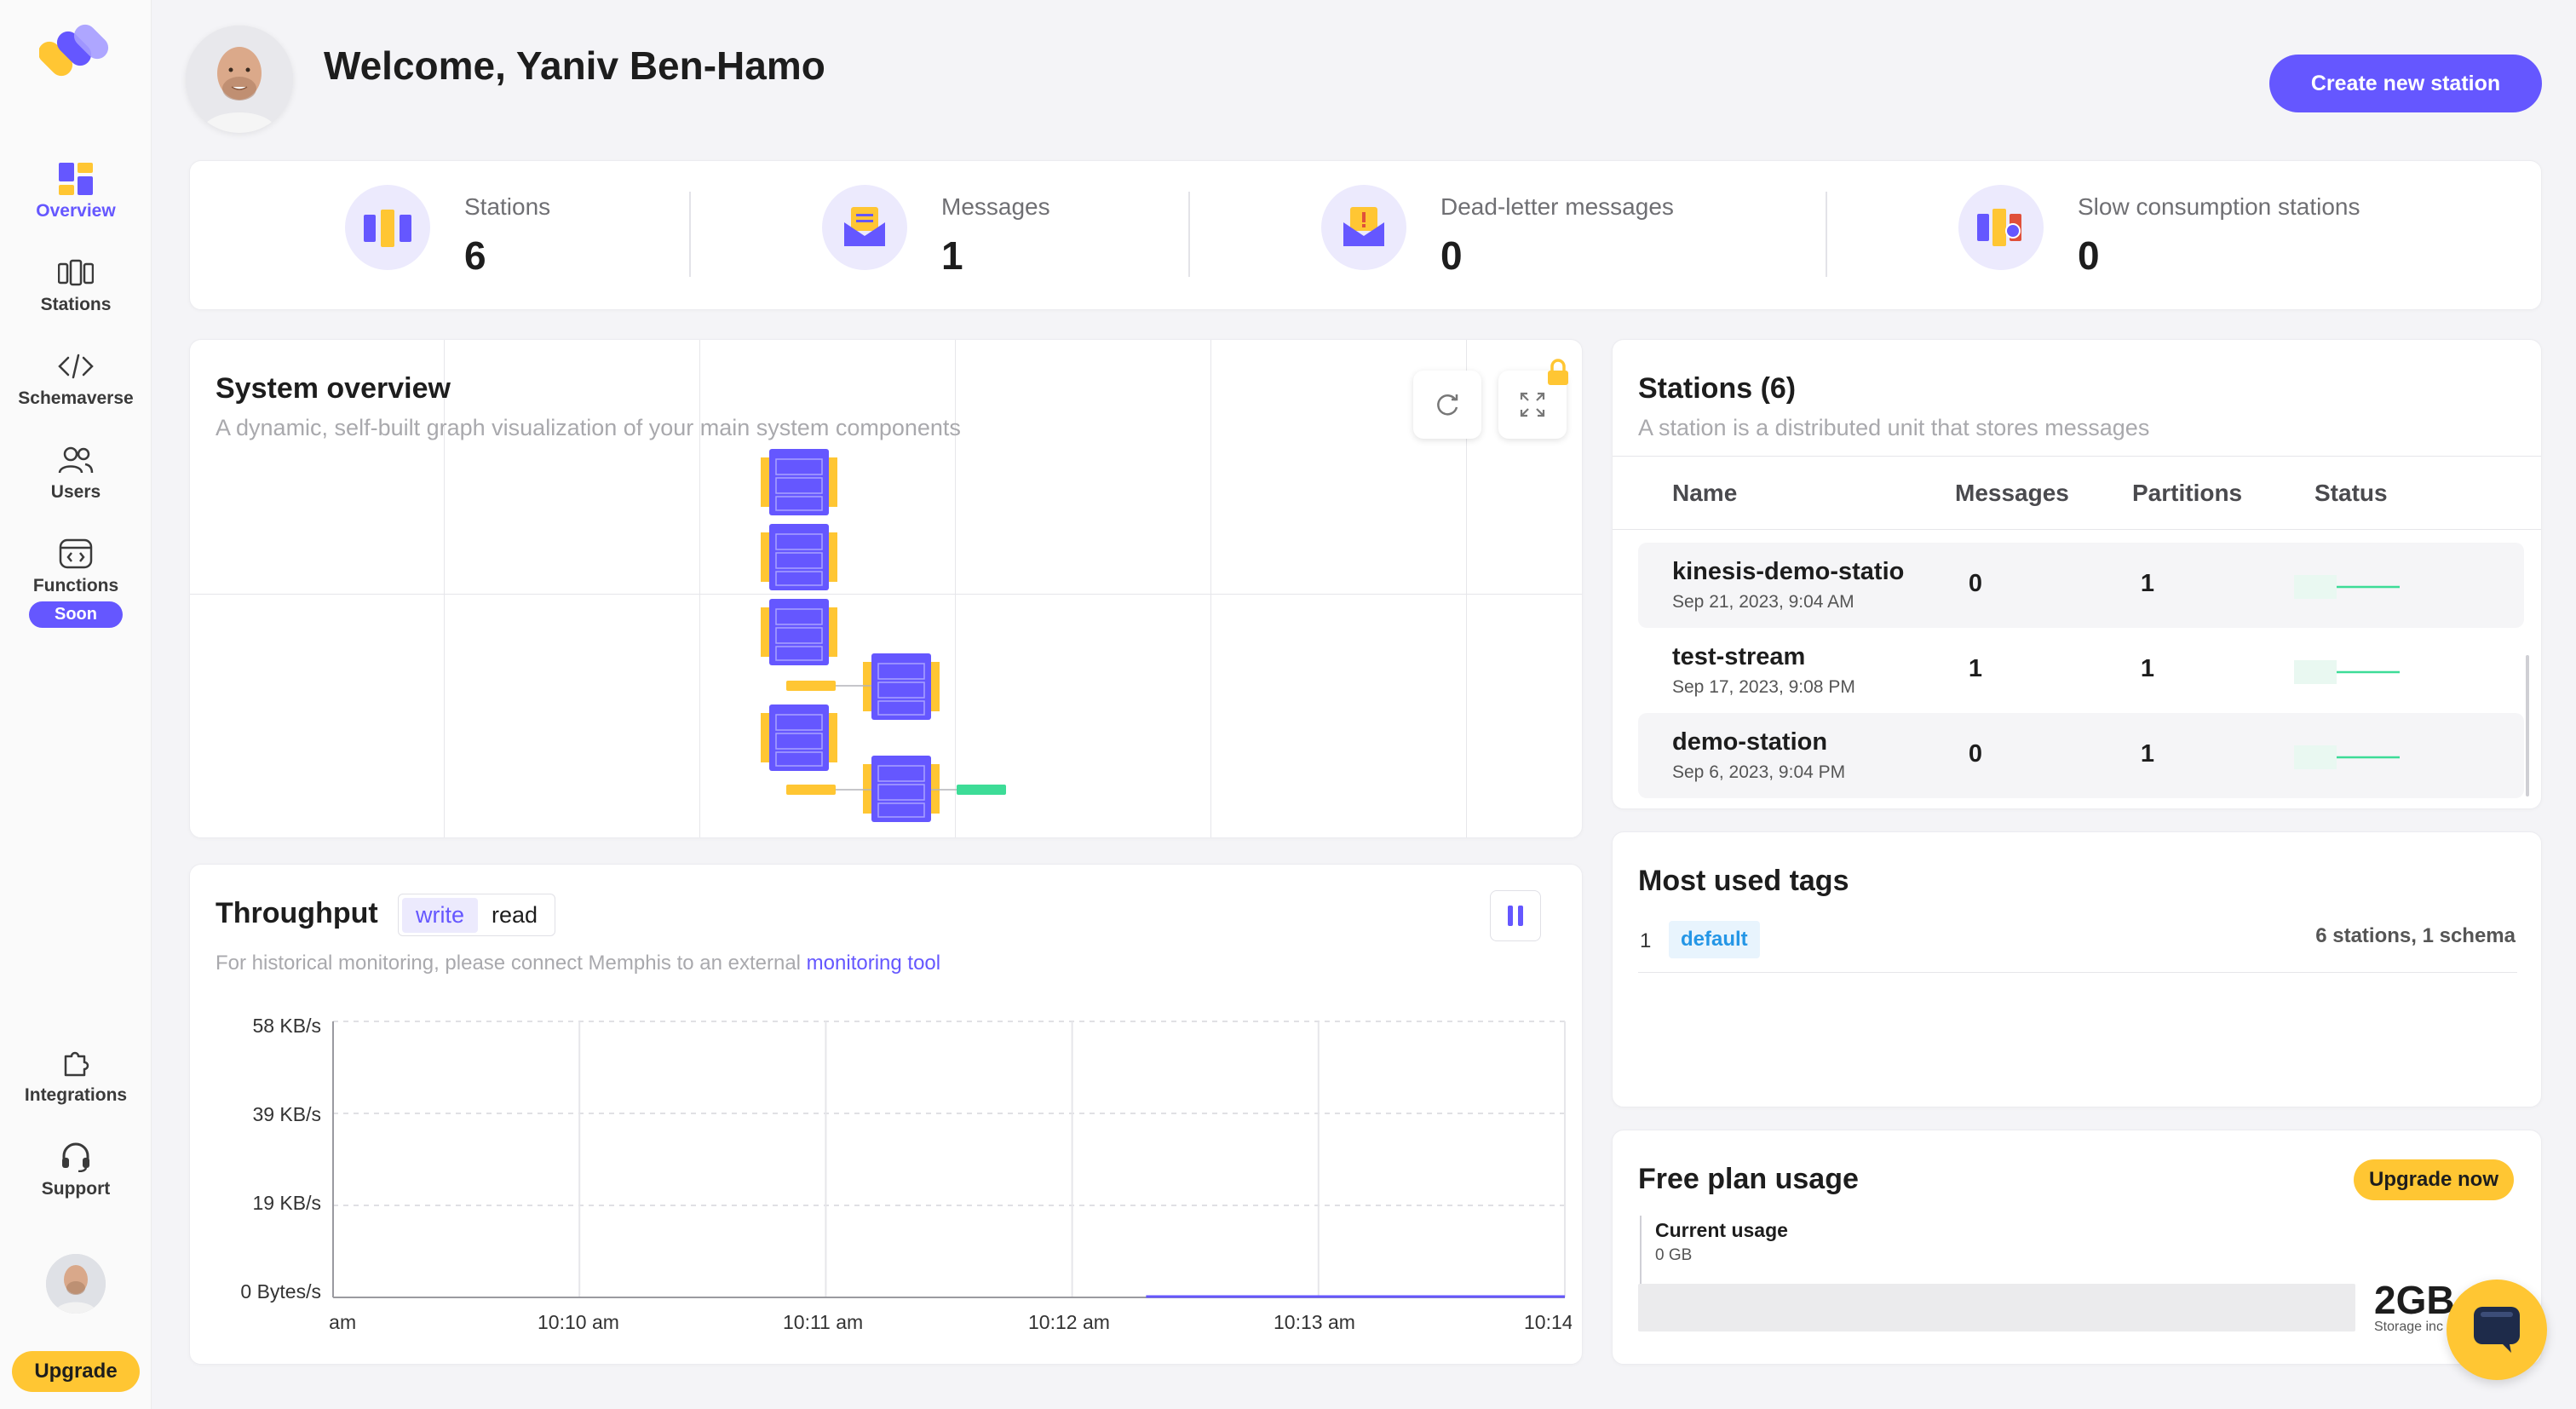 The width and height of the screenshot is (2576, 1409). Describe the element at coordinates (76, 179) in the screenshot. I see `overview-icon` at that location.